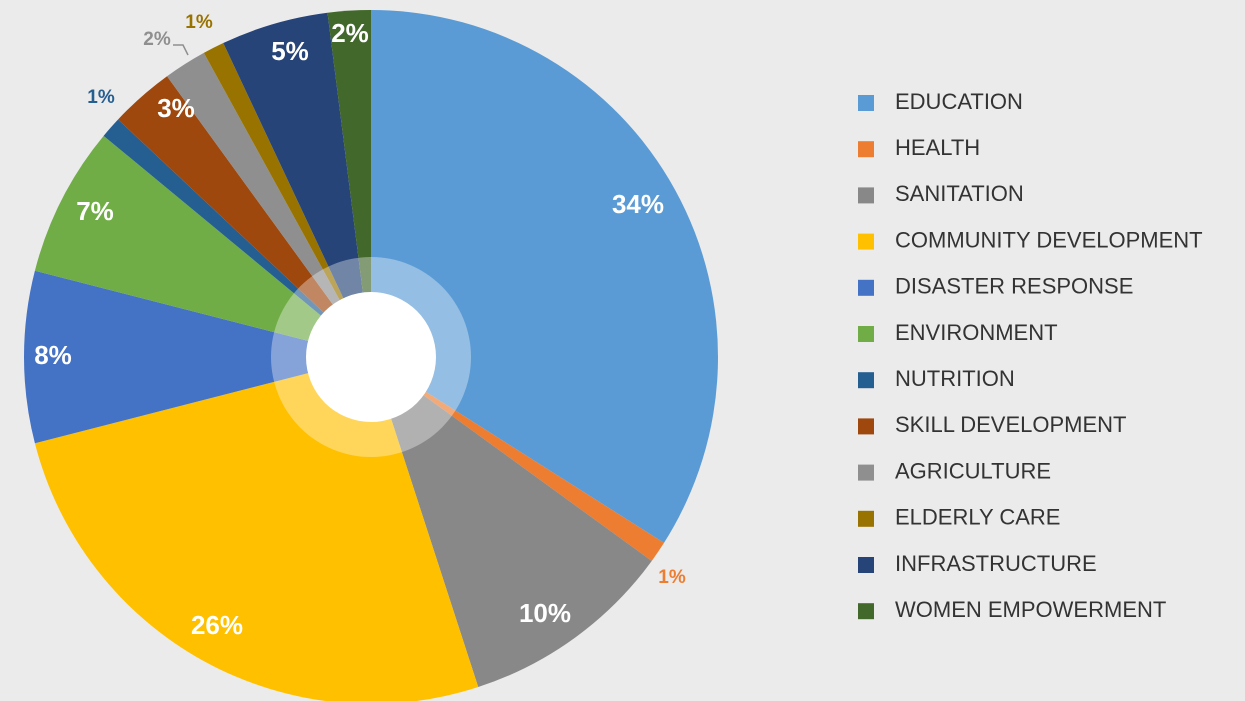 This screenshot has height=701, width=1245. I want to click on legend-label: WOMEN EMPOWERMENT, so click(1030, 609).